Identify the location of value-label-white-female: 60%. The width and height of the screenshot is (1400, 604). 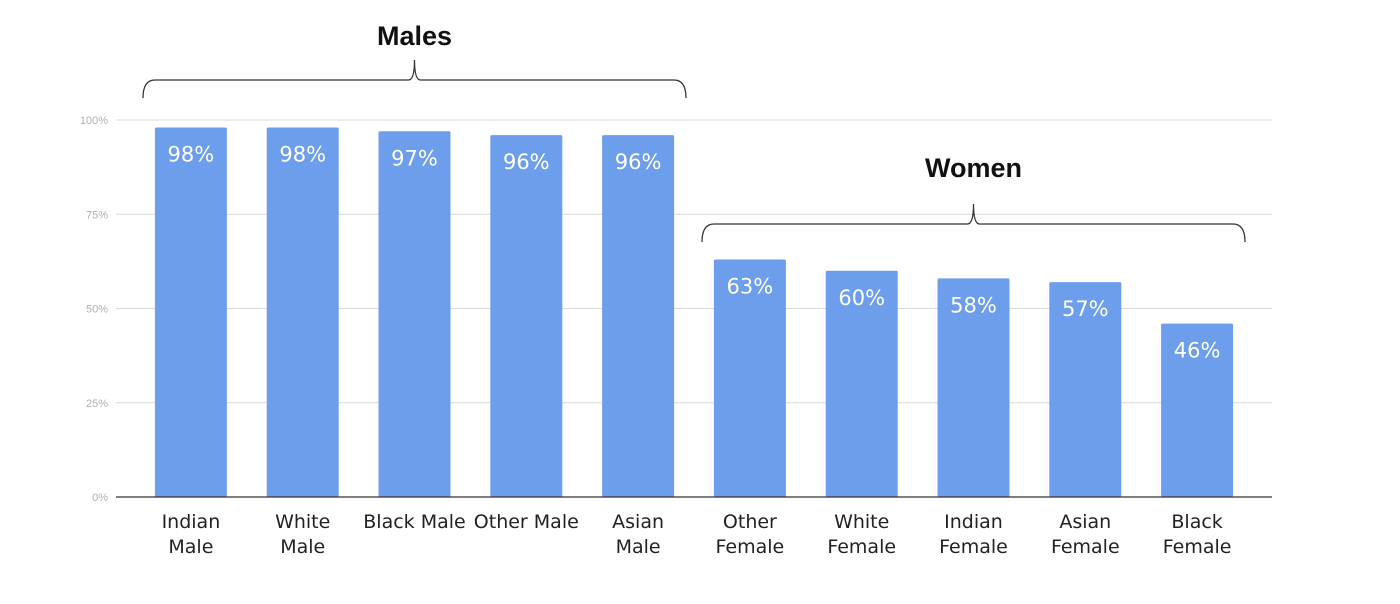
(861, 298).